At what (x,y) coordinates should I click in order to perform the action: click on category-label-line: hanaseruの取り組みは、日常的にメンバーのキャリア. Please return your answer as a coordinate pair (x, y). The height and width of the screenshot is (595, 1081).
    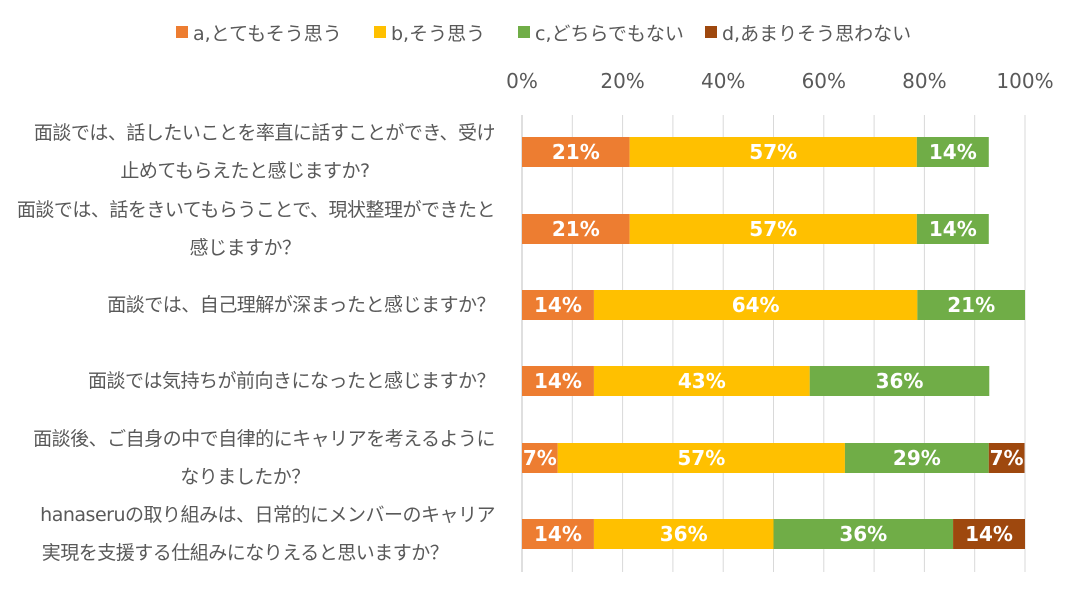
    Looking at the image, I should click on (267, 515).